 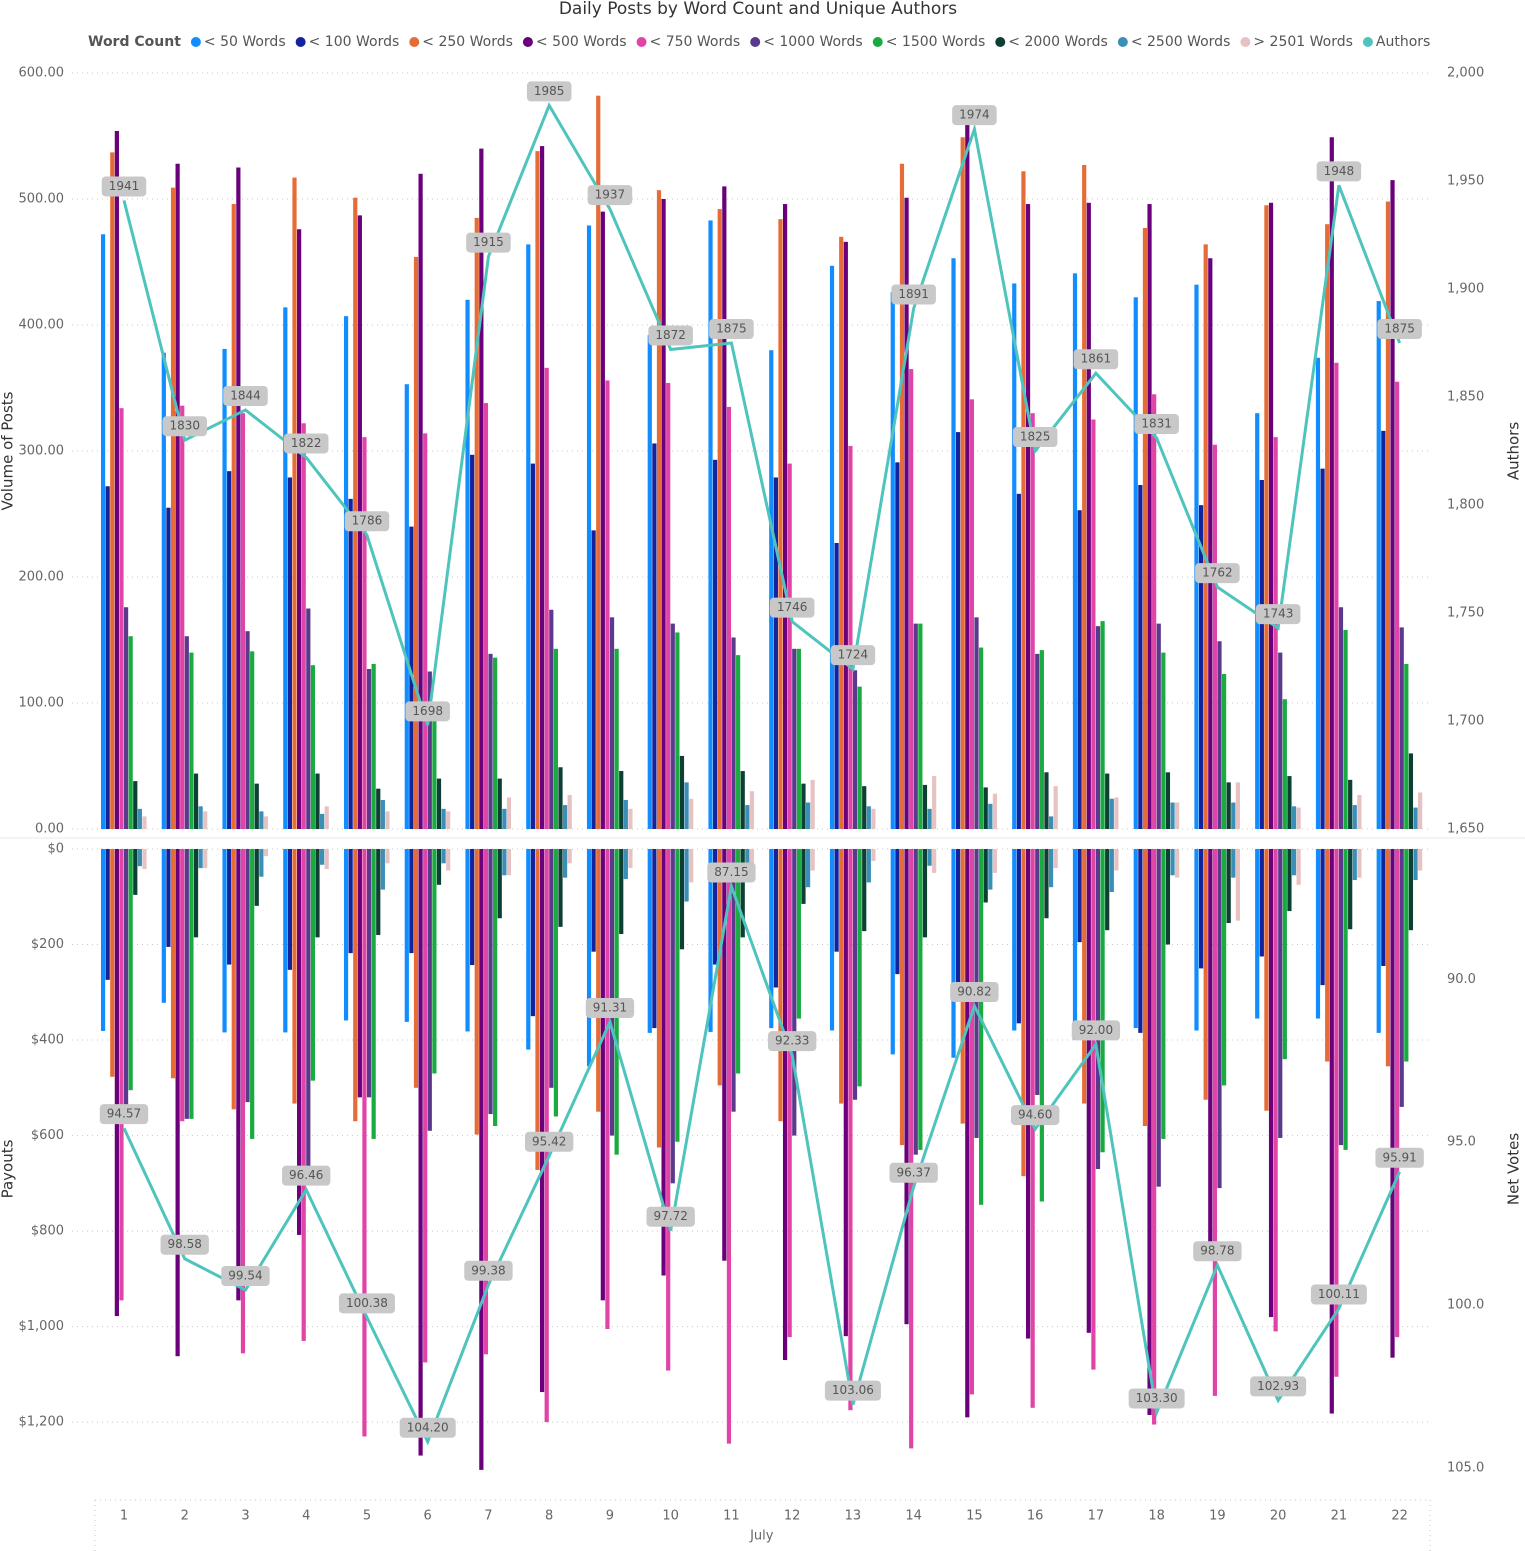 What do you see at coordinates (1058, 42) in the screenshot?
I see `legend-label: < 2000 Words` at bounding box center [1058, 42].